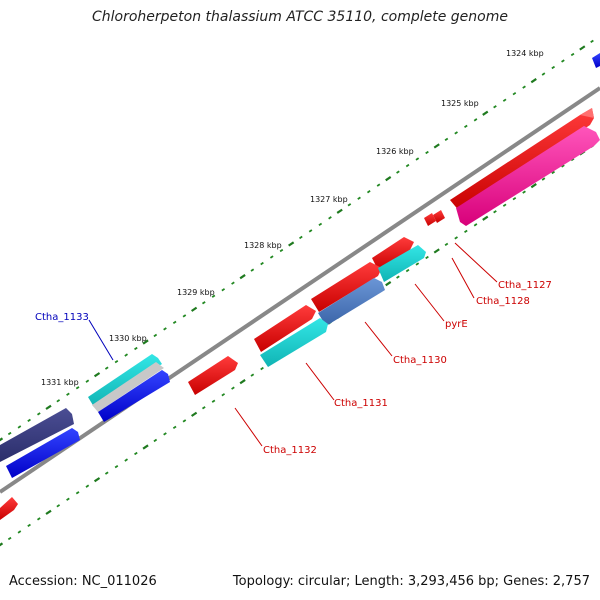 This screenshot has width=600, height=600. What do you see at coordinates (60, 382) in the screenshot?
I see `scale-label-1331: 1331 kbp` at bounding box center [60, 382].